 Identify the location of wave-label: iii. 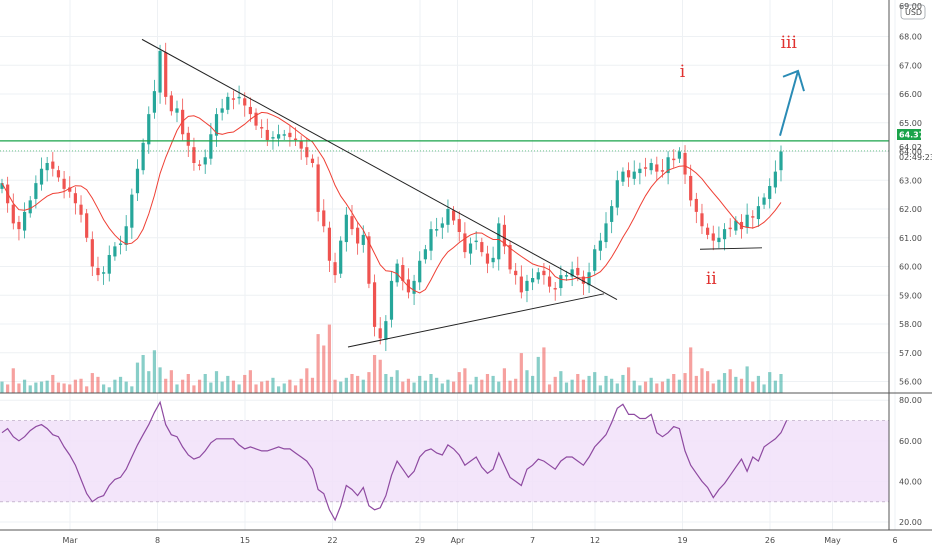
(789, 43).